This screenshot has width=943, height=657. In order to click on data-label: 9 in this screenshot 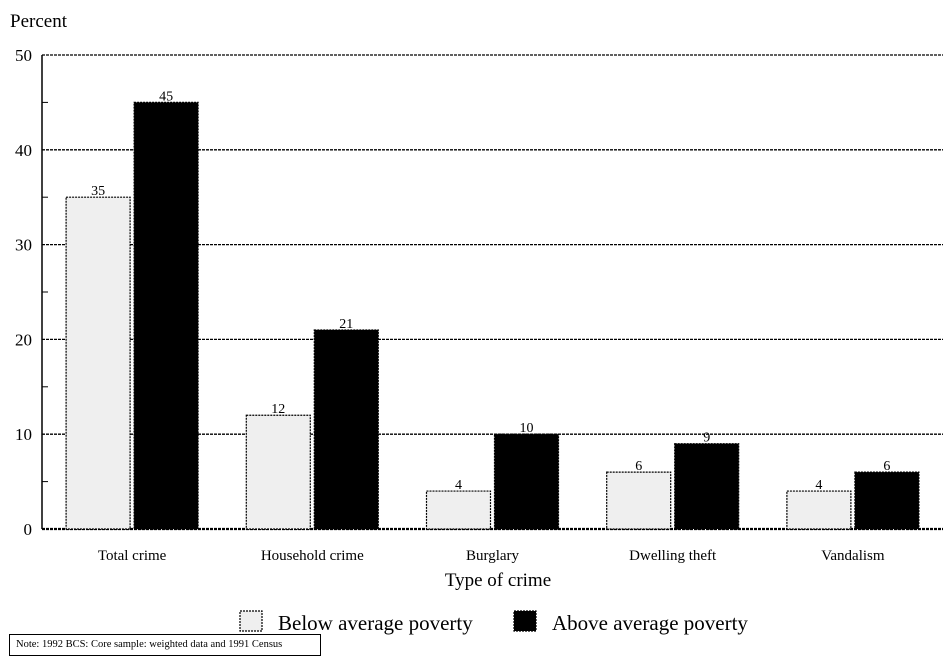, I will do `click(706, 438)`.